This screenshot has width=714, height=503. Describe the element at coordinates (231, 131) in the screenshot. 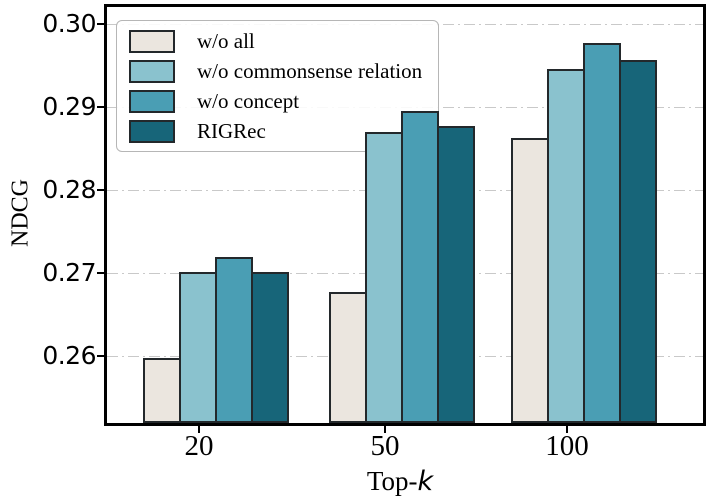

I see `legend-label: RIGRec` at that location.